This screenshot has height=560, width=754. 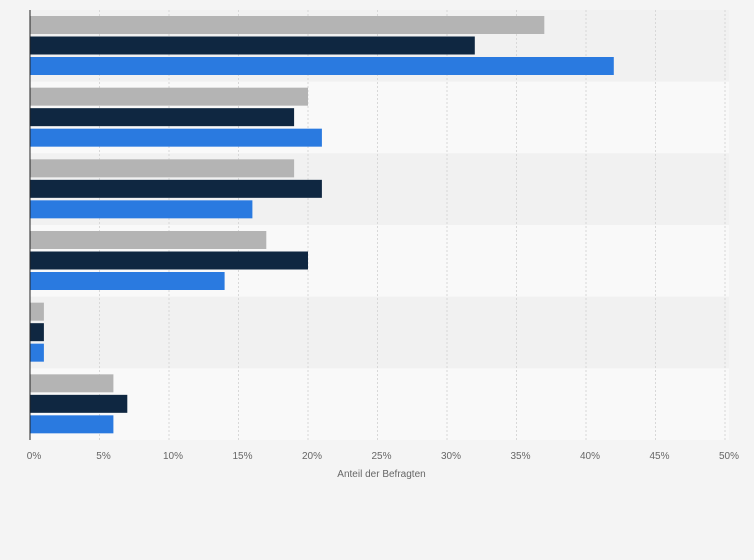 I want to click on x-tick-label: 10%, so click(x=173, y=456).